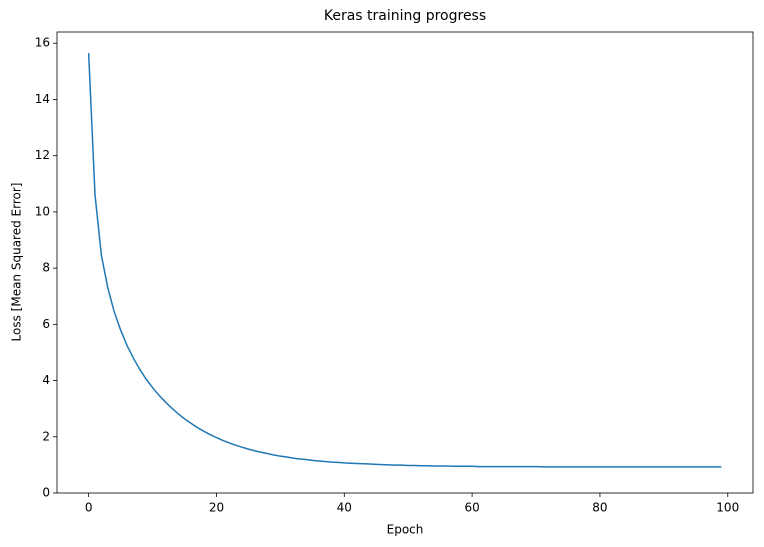  Describe the element at coordinates (42, 211) in the screenshot. I see `y-tick-label: 10` at that location.